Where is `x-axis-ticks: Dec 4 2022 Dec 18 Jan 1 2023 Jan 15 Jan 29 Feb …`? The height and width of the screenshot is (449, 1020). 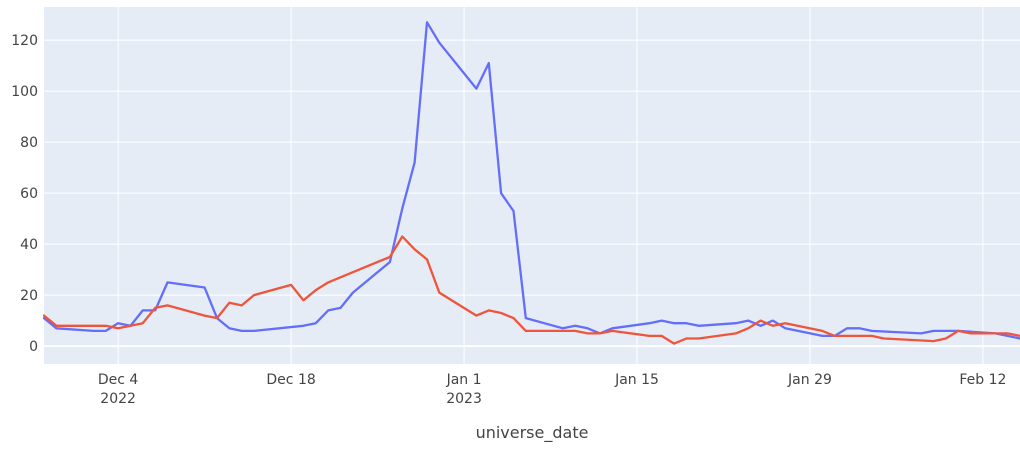
x-axis-ticks: Dec 4 2022 Dec 18 Jan 1 2023 Jan 15 Jan 29 Feb … is located at coordinates (552, 389).